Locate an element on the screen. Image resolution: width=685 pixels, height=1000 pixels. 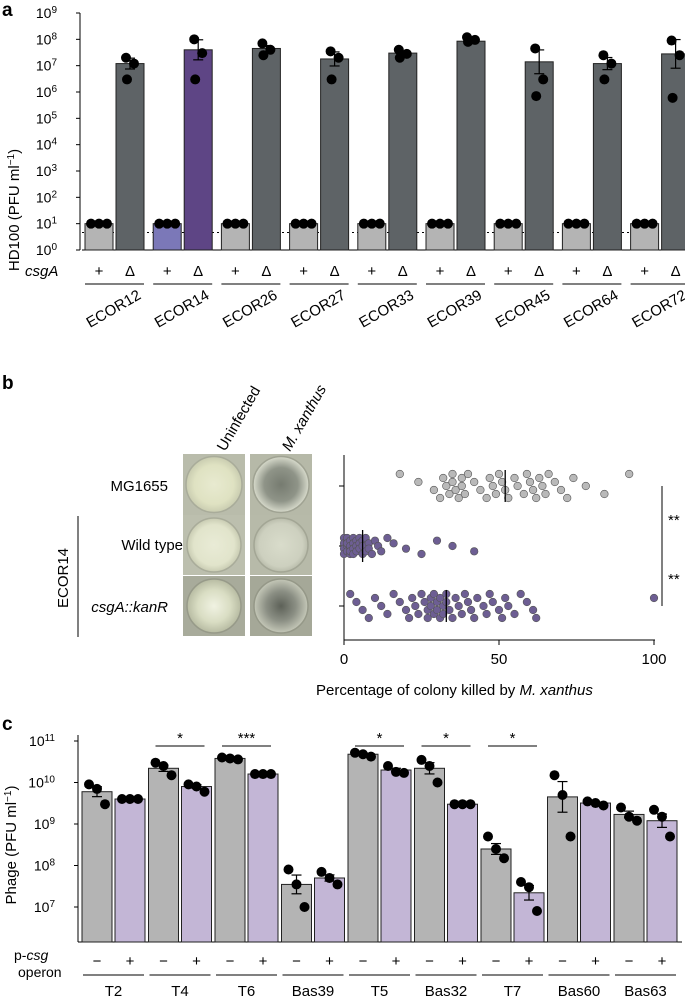
x-label-ecor33: ECOR33 is located at coordinates (386, 309).